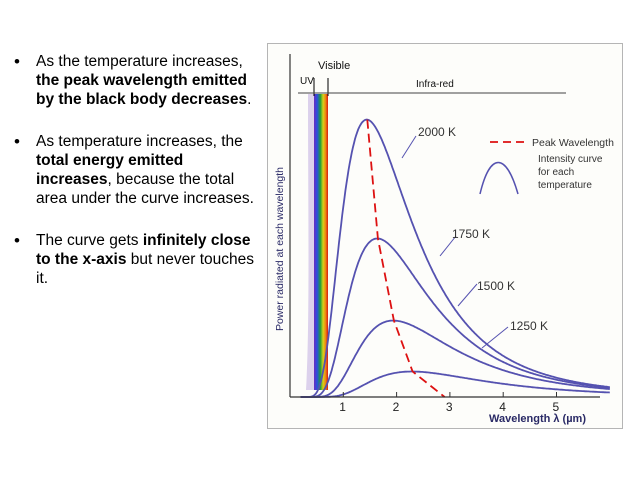 This screenshot has height=479, width=638. I want to click on label-leader-1750k, so click(448, 246).